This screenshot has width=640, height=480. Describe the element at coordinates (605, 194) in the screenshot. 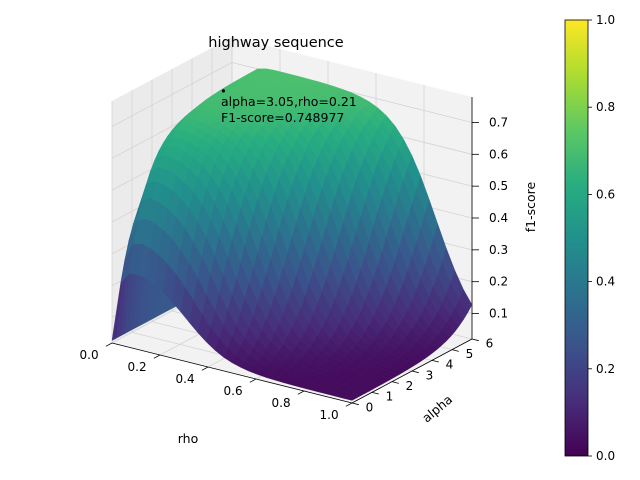

I see `colorbar-tick-label: 0.6` at that location.